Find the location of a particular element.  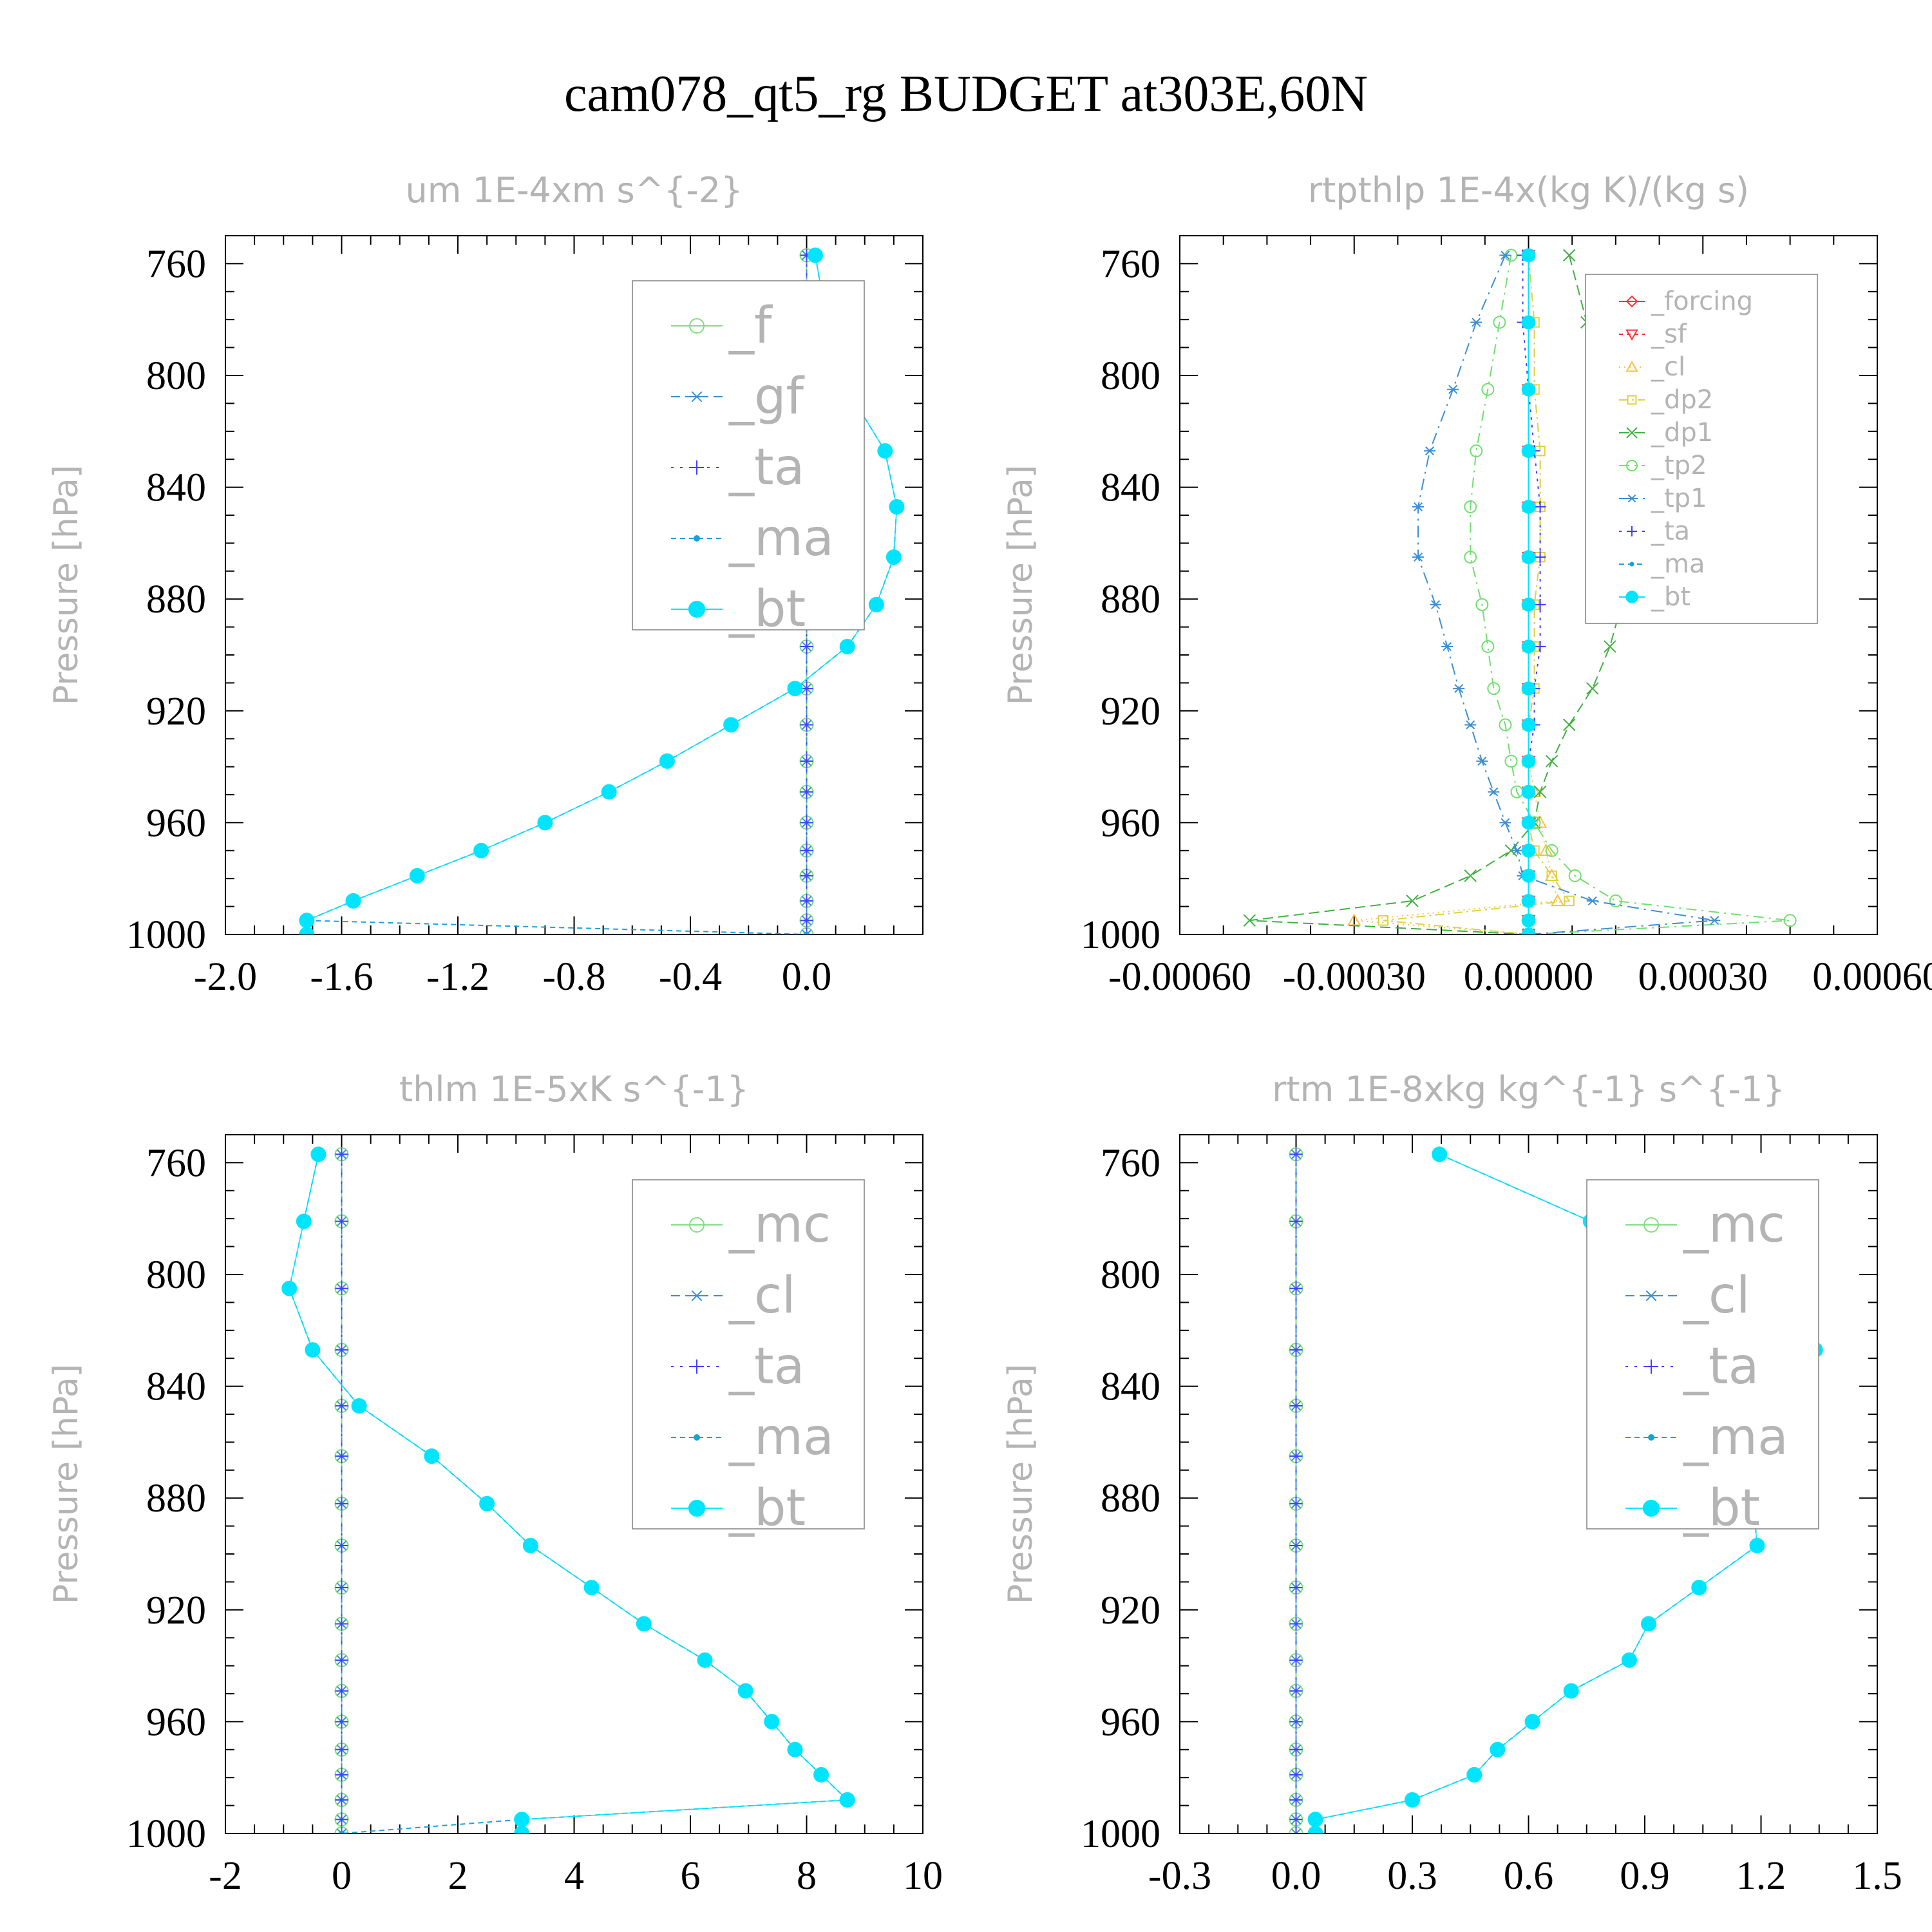

x-tick-label: 10 is located at coordinates (923, 1876).